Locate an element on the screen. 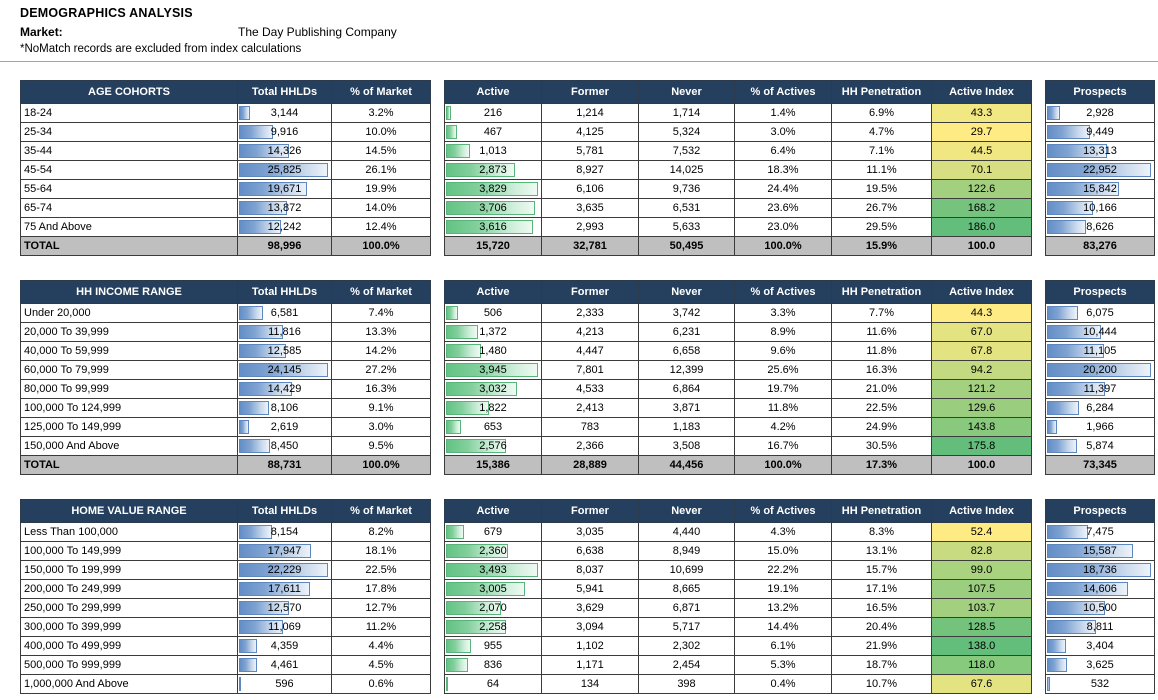 This screenshot has height=700, width=1158. column-header-active-index: Active Index is located at coordinates (981, 92).